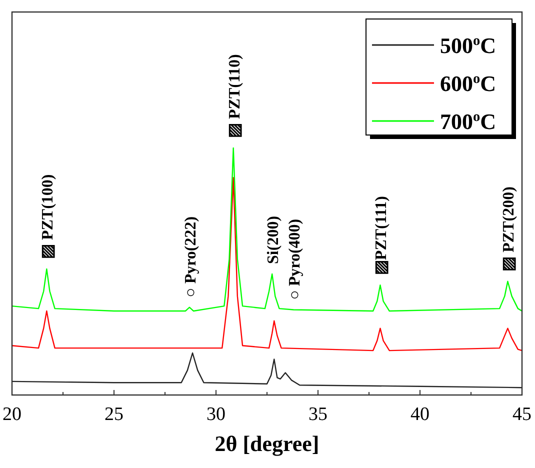  I want to click on annotation: ▨ PZT(110), so click(235, 96).